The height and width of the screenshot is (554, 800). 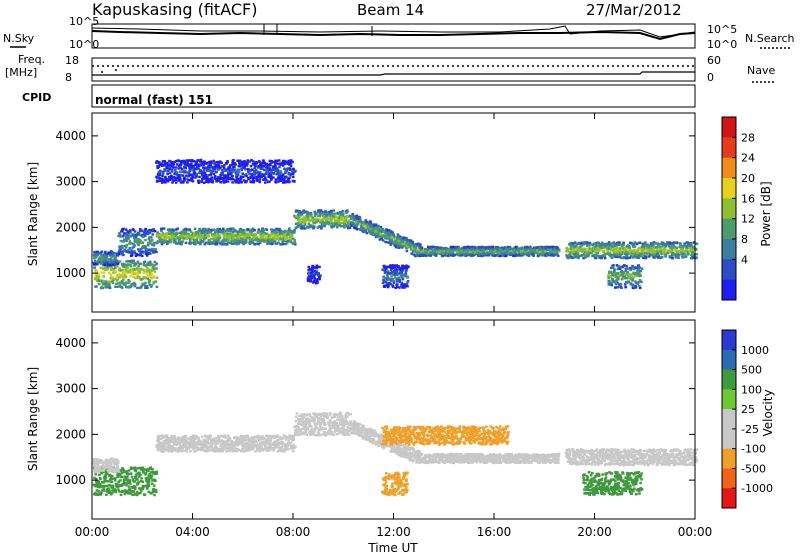 What do you see at coordinates (729, 209) in the screenshot?
I see `colorbar-segment` at bounding box center [729, 209].